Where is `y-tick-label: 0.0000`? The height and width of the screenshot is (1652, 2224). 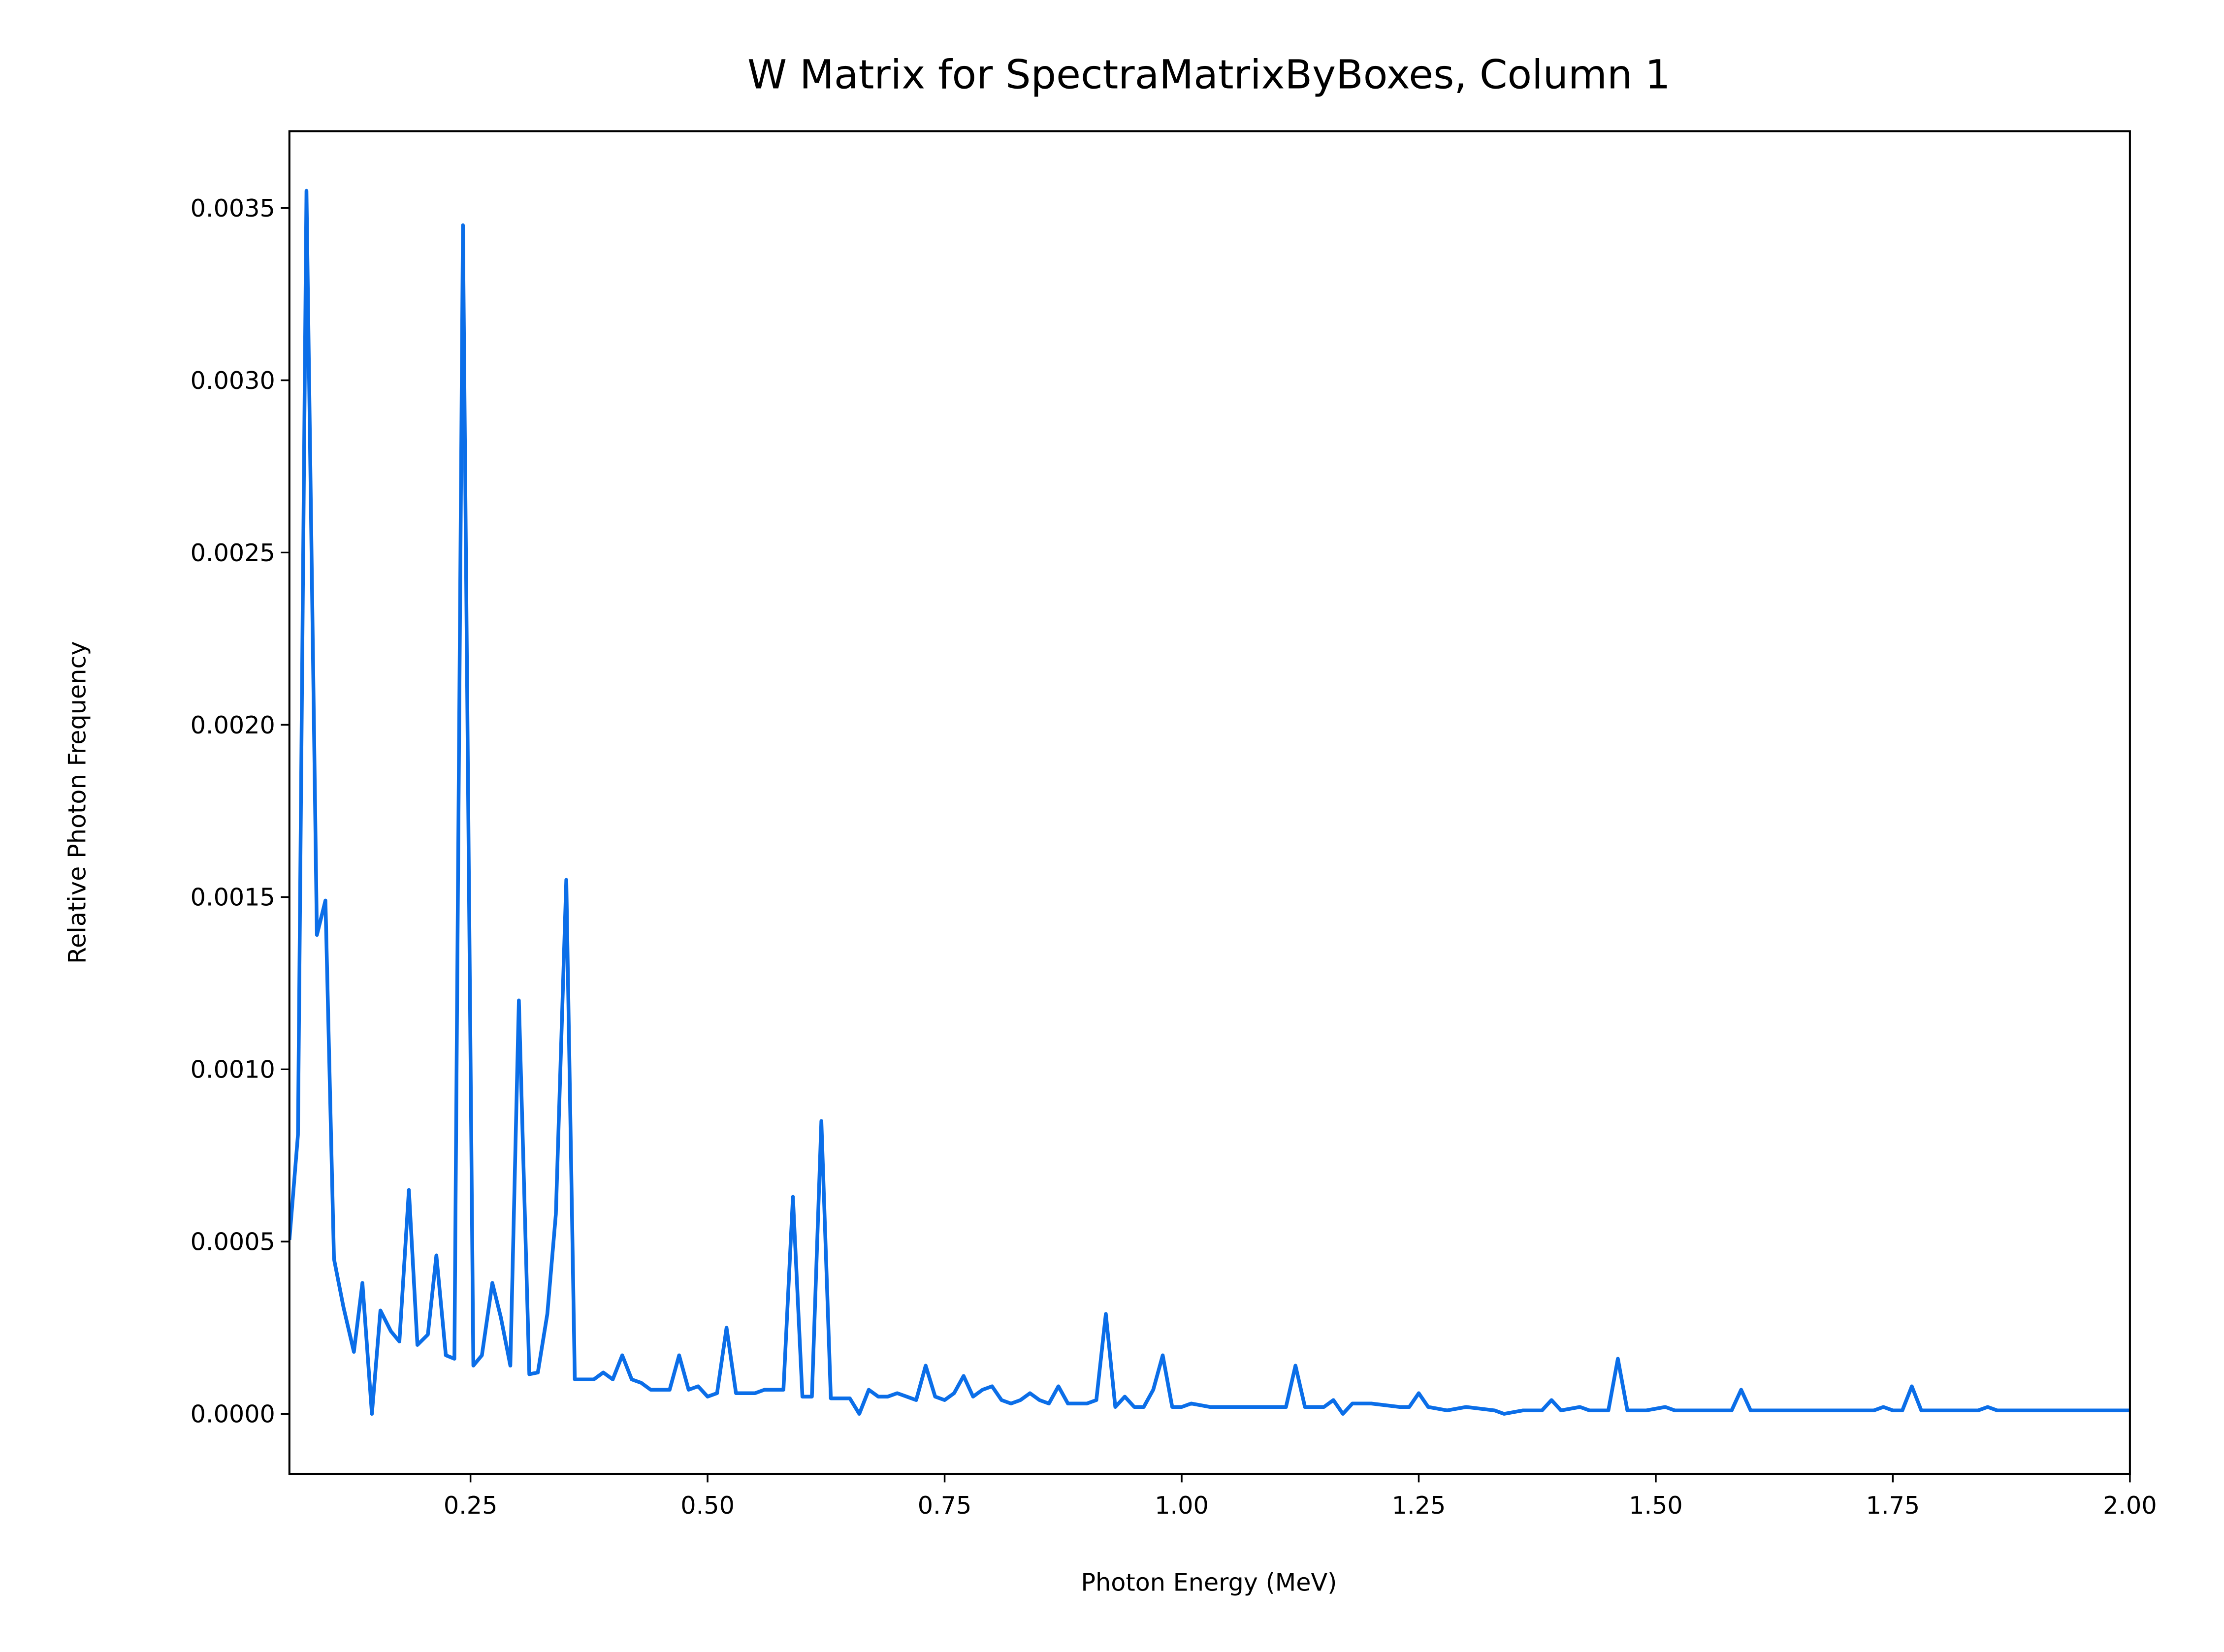 y-tick-label: 0.0000 is located at coordinates (233, 1415).